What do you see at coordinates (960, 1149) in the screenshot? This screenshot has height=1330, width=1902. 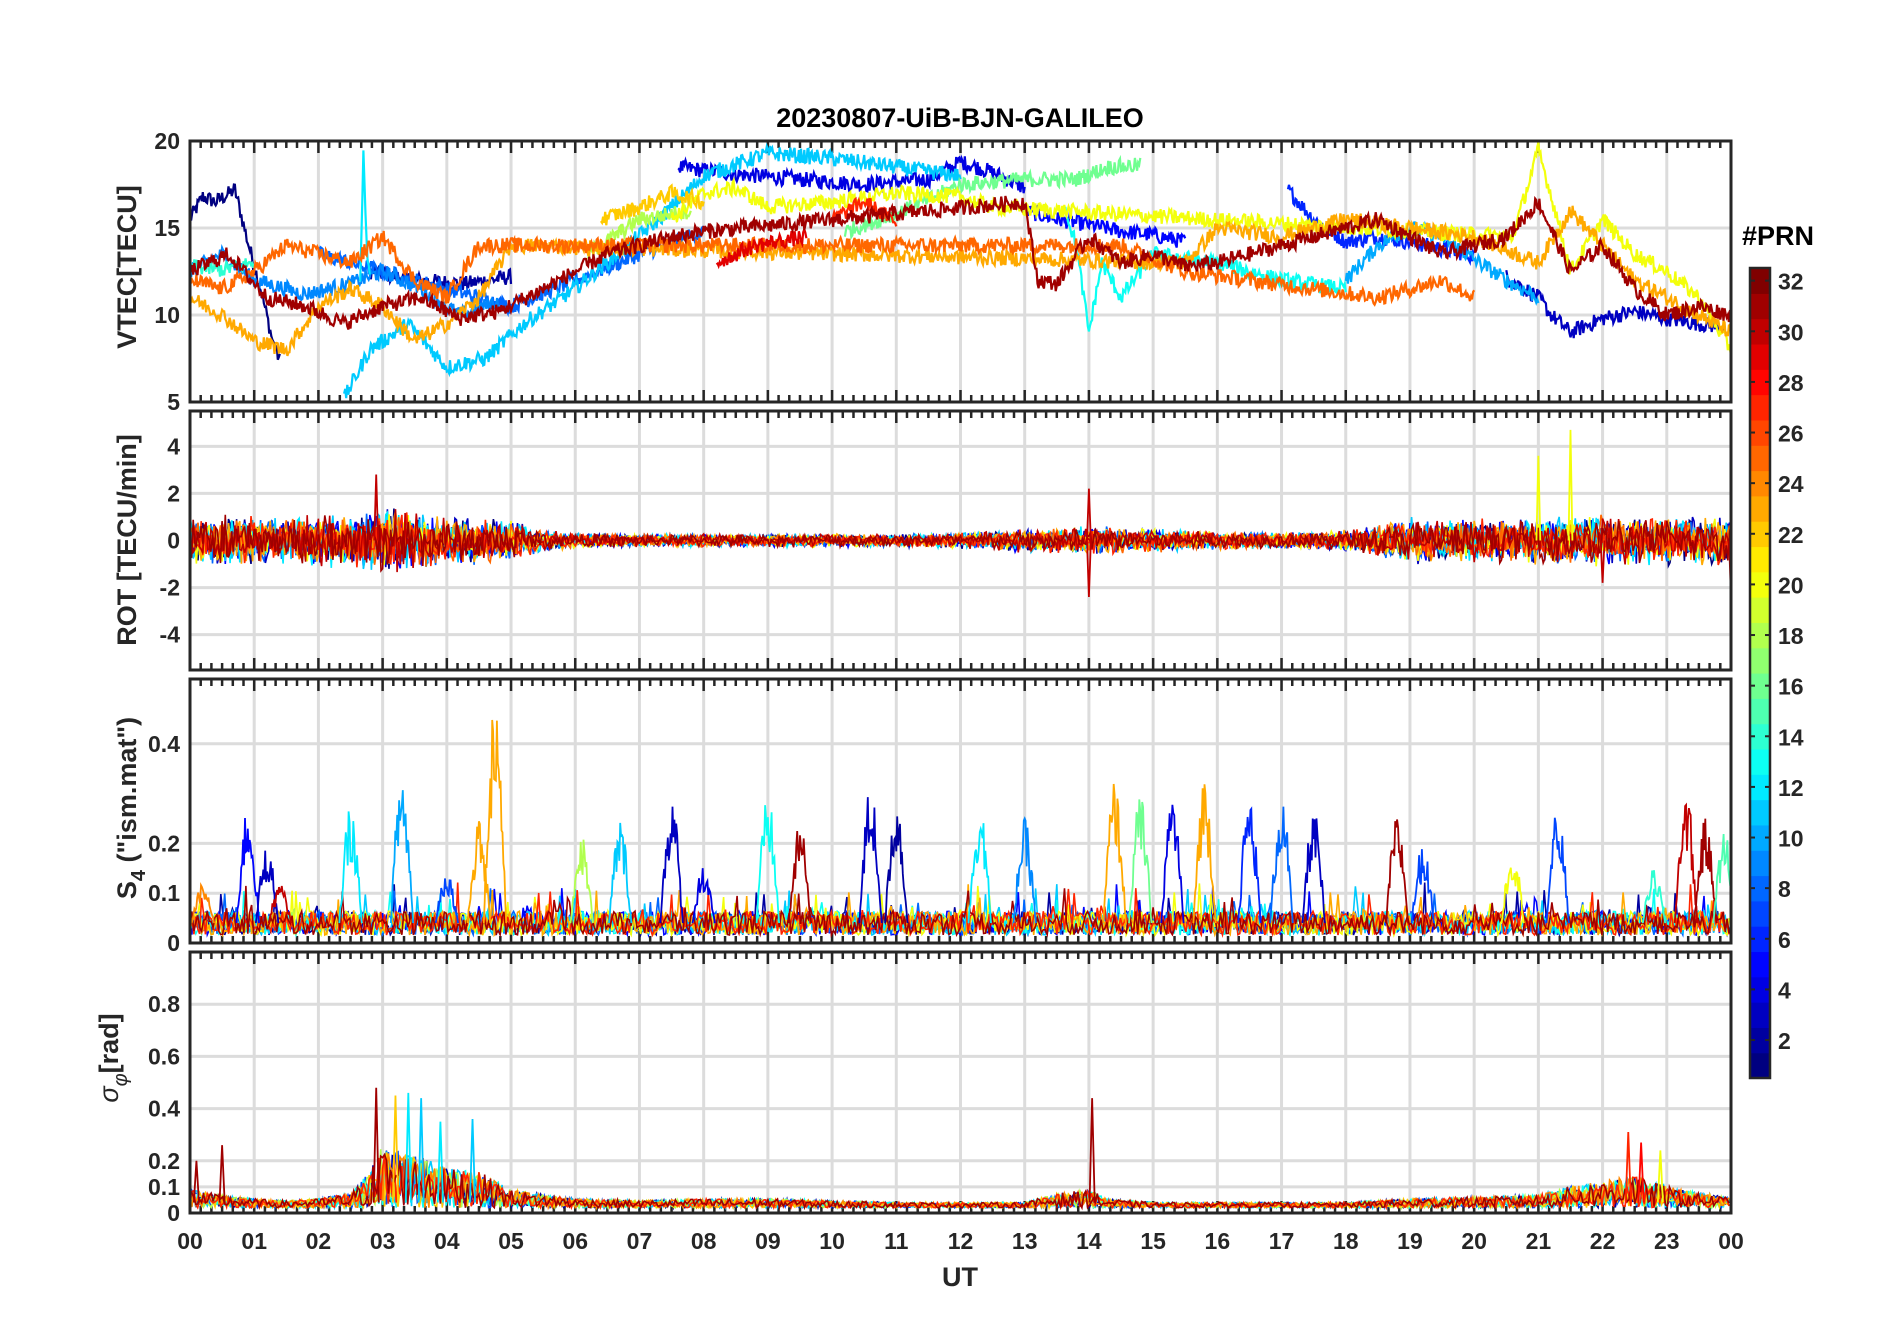 I see `sigma-phi-lines` at bounding box center [960, 1149].